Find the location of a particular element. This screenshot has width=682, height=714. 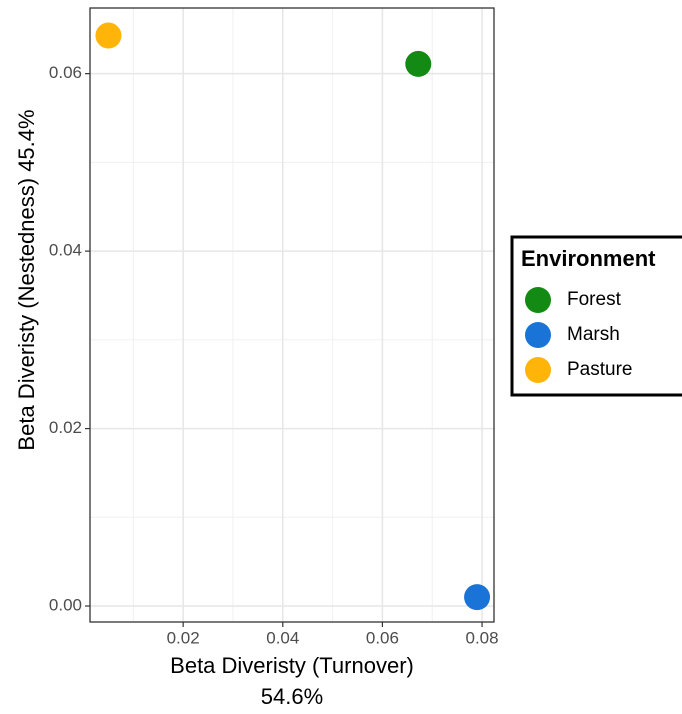

y-axis-title: Beta Diveristy (Nestedness) 45.4% is located at coordinates (26, 279).